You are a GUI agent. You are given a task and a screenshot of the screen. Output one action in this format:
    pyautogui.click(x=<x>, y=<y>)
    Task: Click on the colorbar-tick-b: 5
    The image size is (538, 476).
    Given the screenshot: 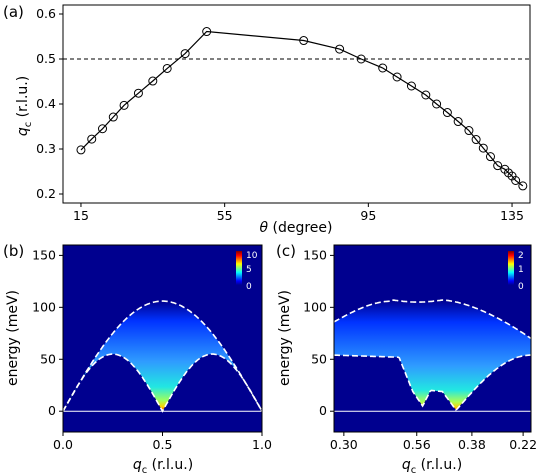 What is the action you would take?
    pyautogui.click(x=249, y=270)
    